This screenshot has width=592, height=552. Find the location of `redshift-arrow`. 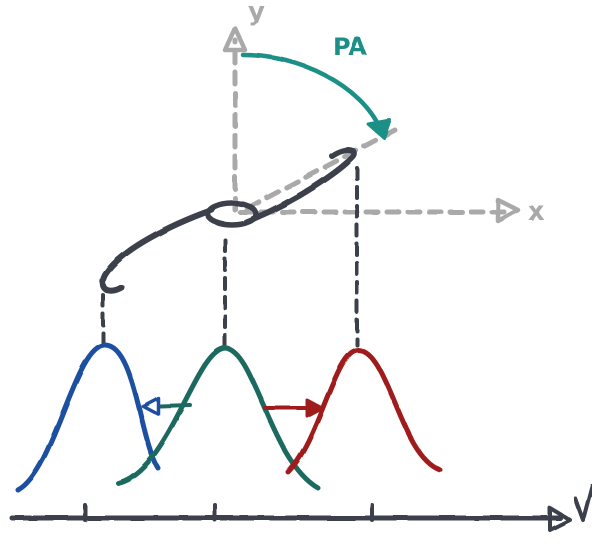

redshift-arrow is located at coordinates (293, 408).